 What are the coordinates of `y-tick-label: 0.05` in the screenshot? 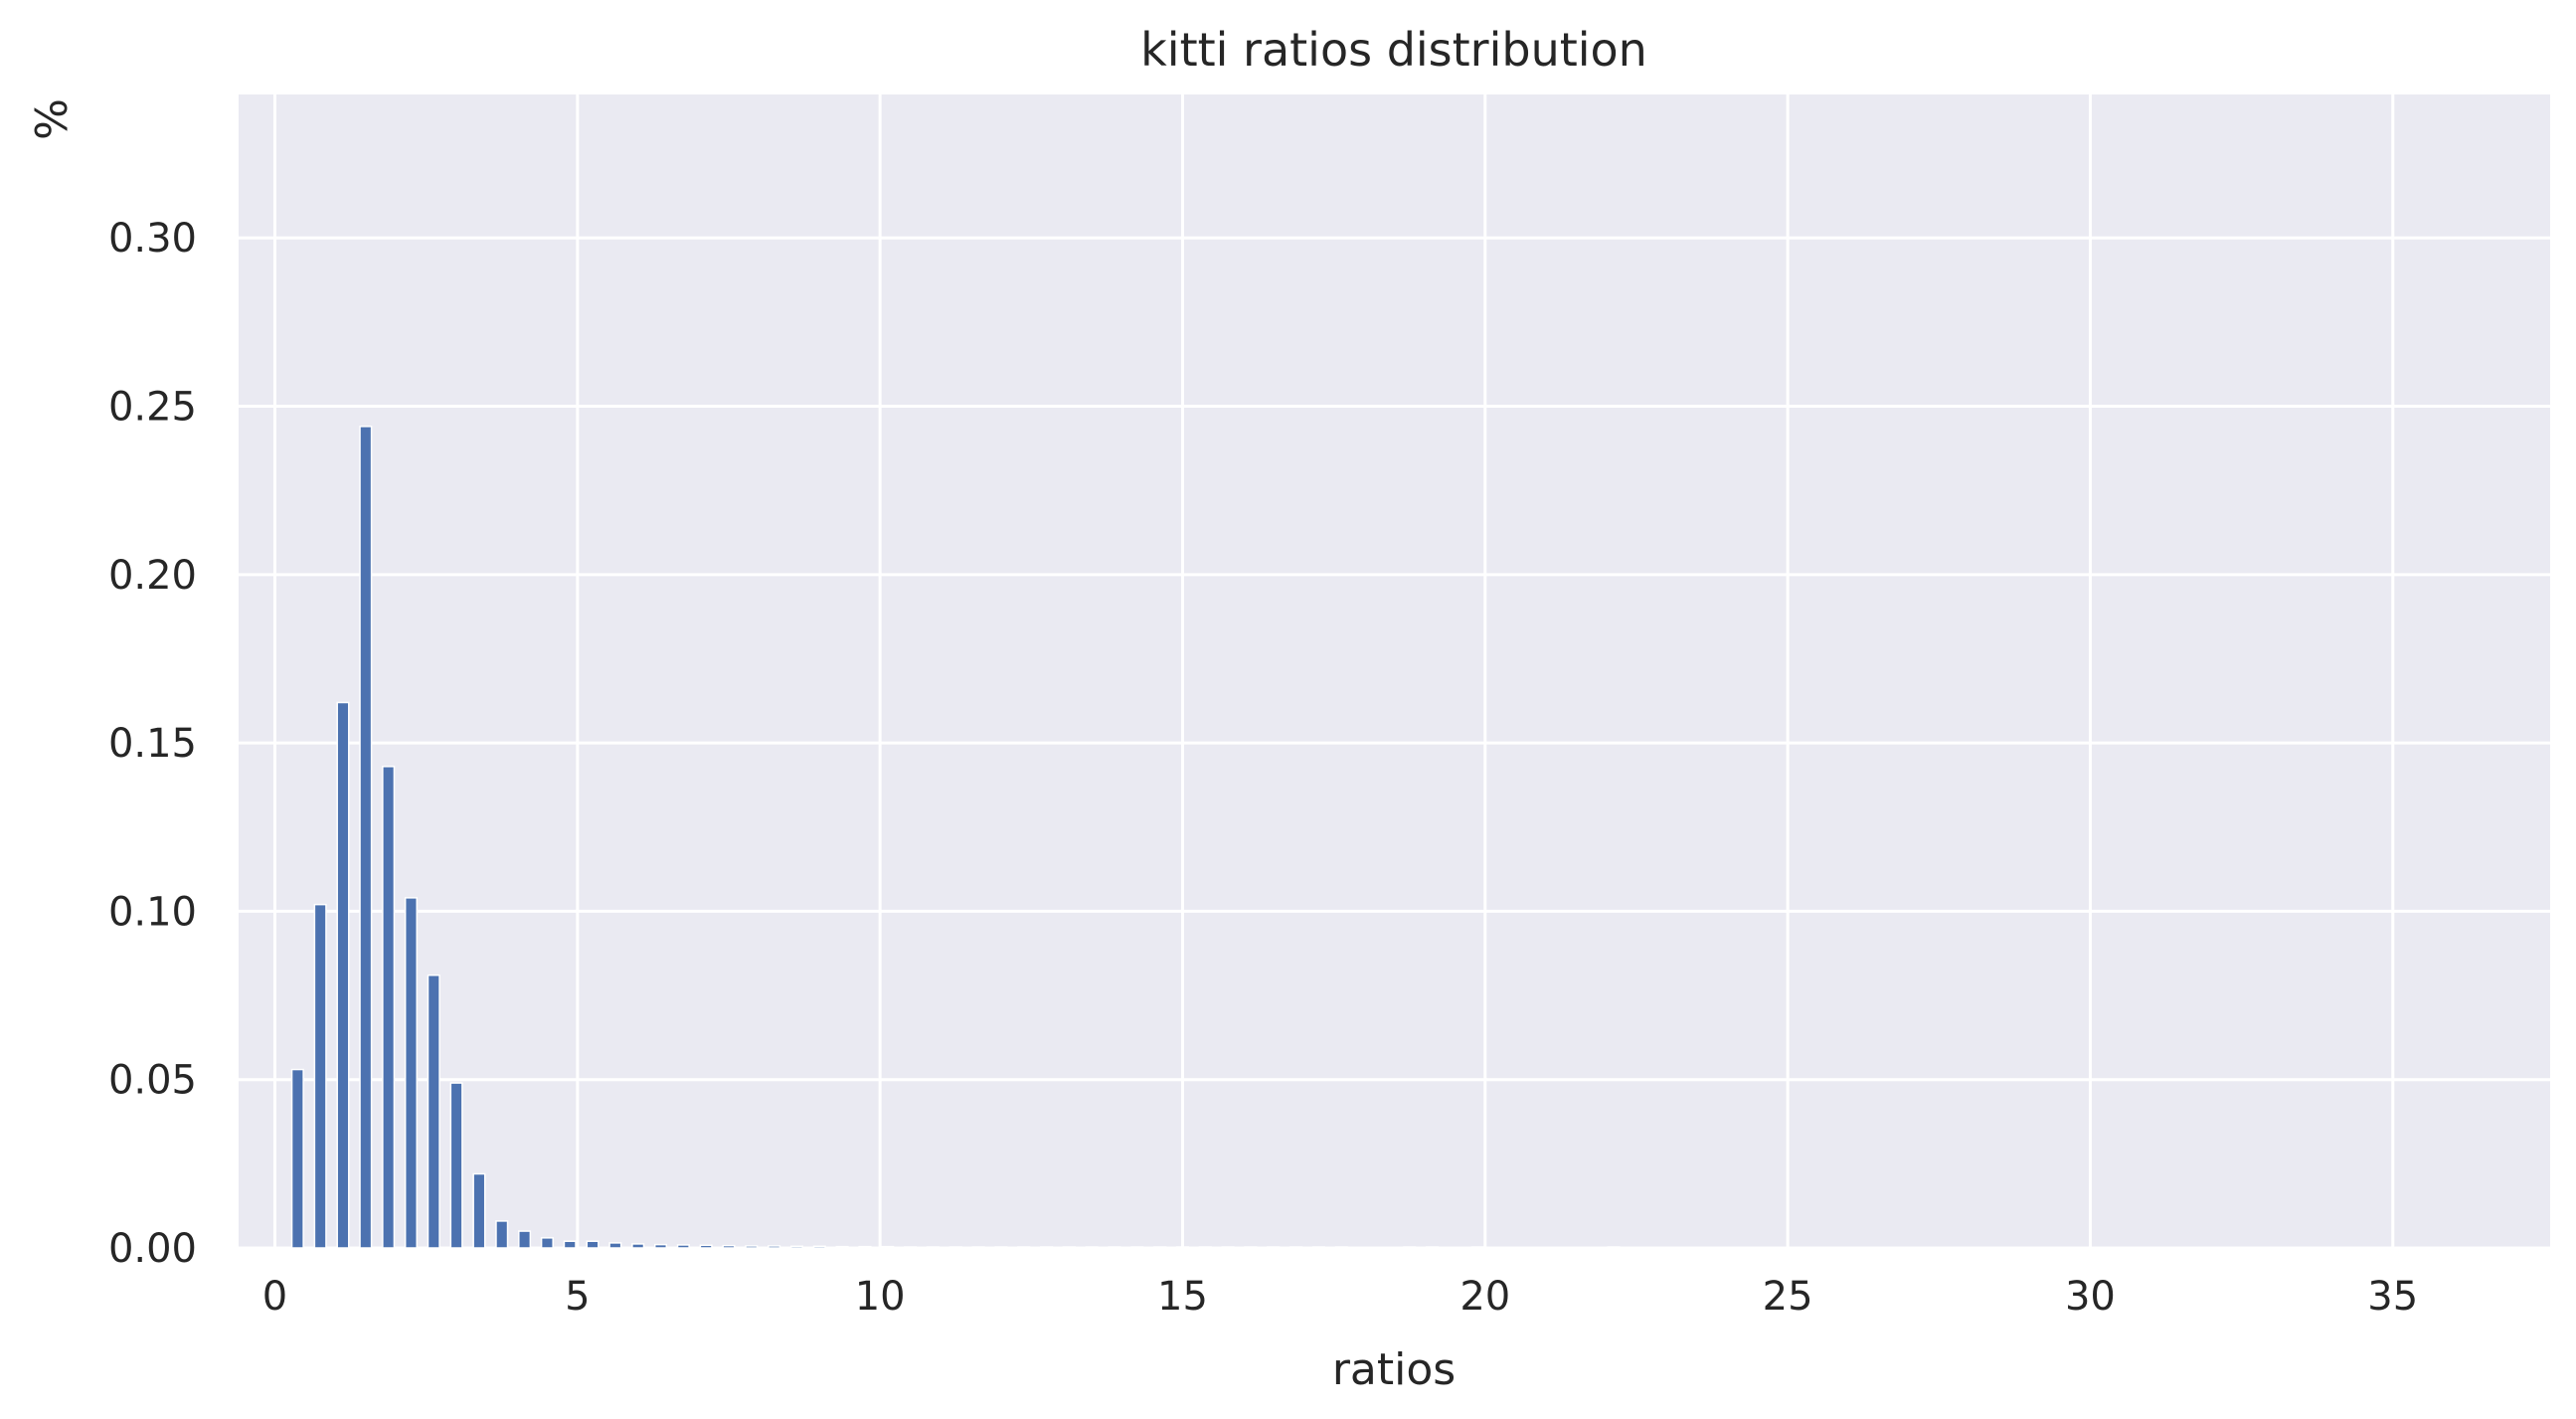 It's located at (152, 1081).